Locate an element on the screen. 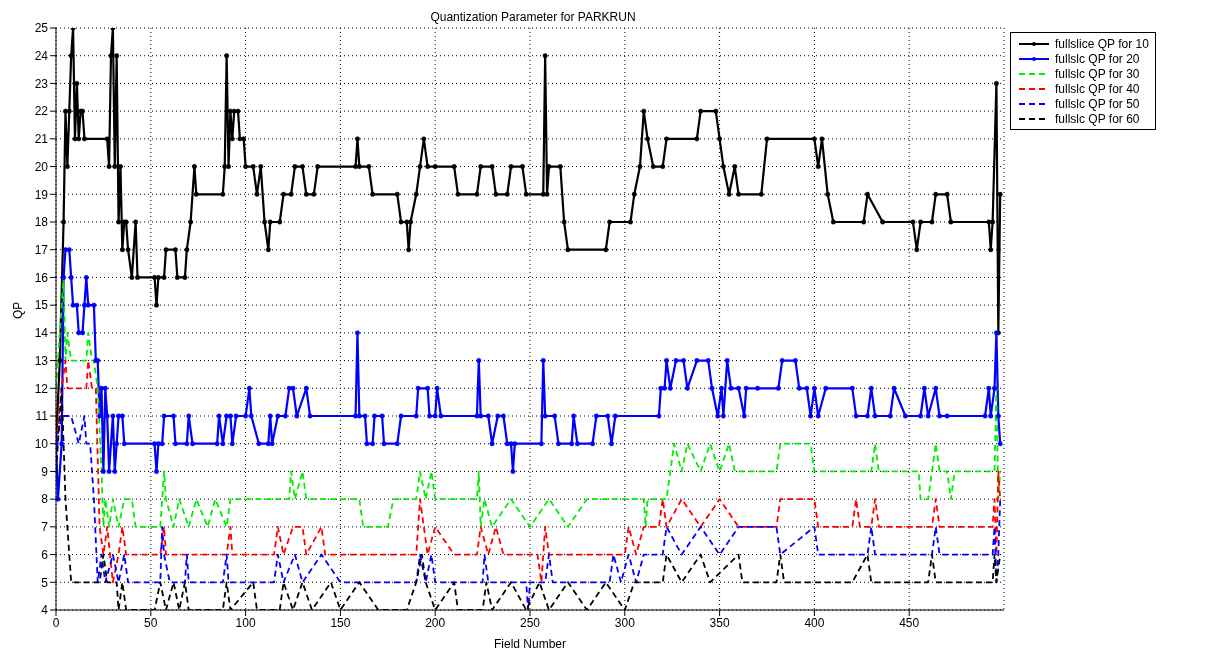  y-tick-label: 15 is located at coordinates (41, 305).